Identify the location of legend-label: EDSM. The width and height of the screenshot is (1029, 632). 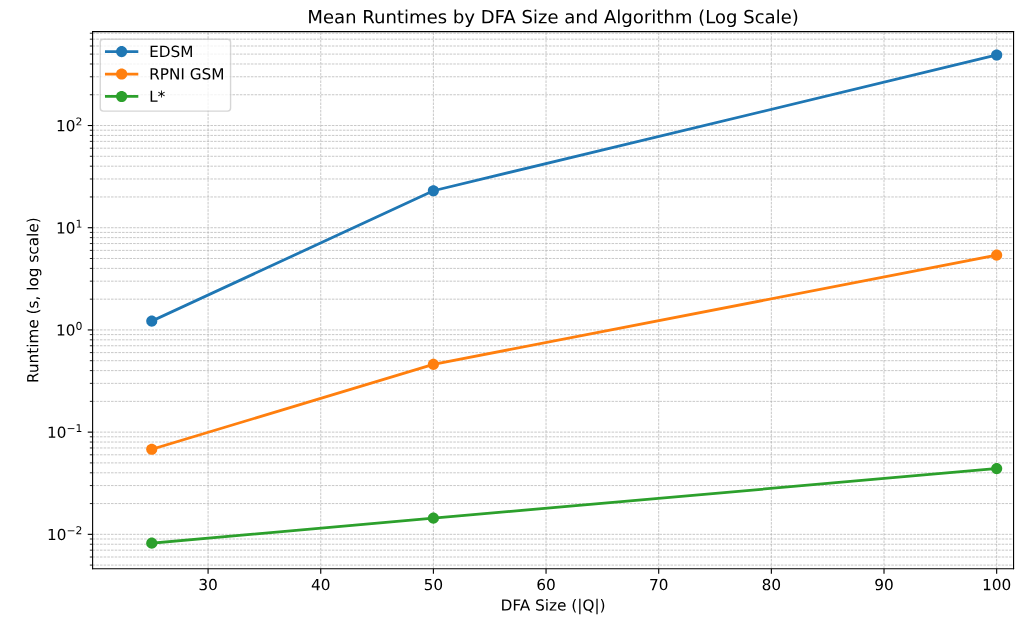
(171, 51).